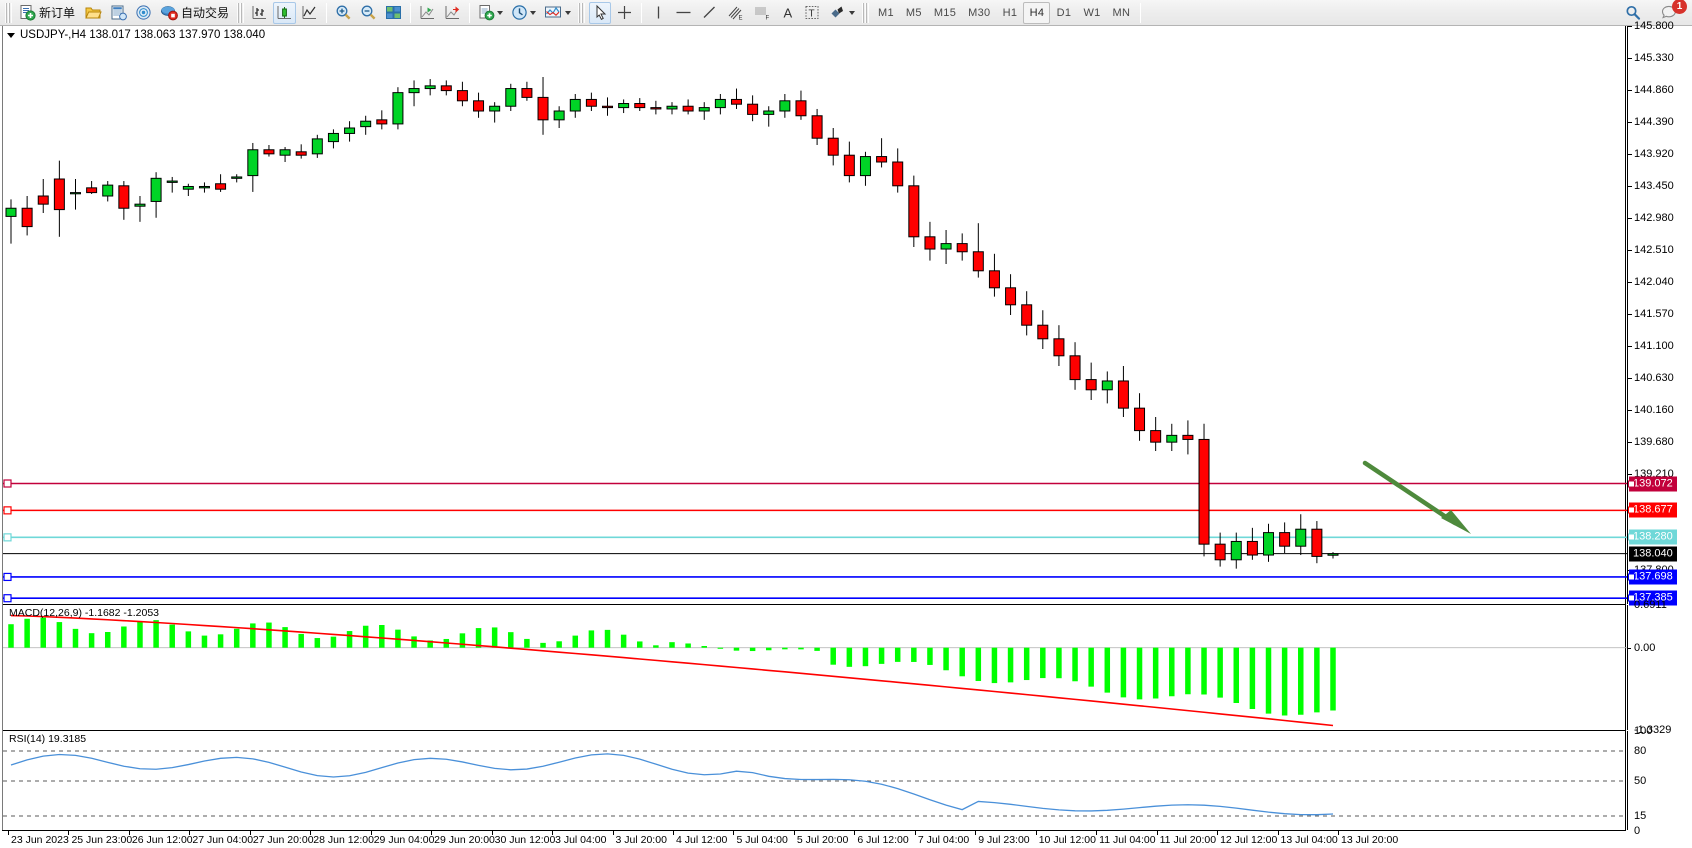  What do you see at coordinates (490, 13) in the screenshot?
I see `new-chart-button` at bounding box center [490, 13].